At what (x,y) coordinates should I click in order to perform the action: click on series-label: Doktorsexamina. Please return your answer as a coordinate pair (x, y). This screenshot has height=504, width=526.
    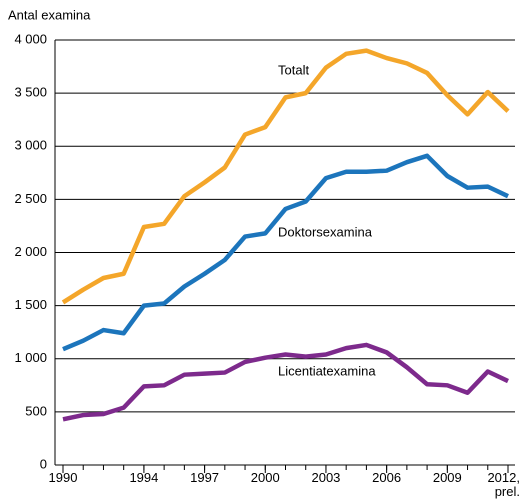
    Looking at the image, I should click on (325, 231).